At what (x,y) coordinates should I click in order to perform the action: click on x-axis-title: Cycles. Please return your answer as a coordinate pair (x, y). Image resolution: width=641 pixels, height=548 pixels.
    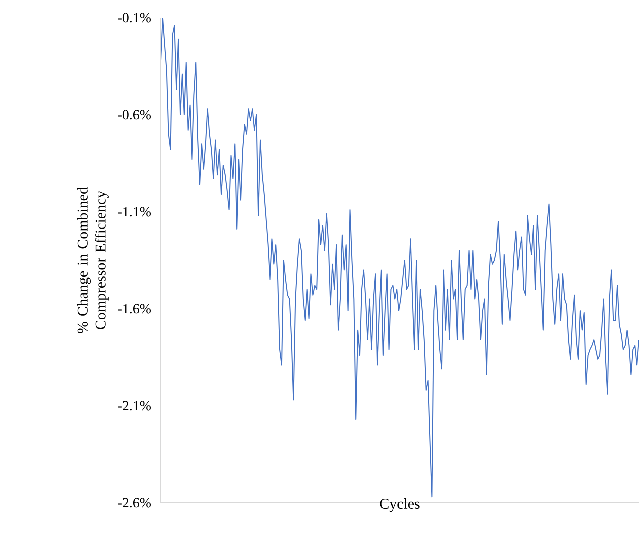
    Looking at the image, I should click on (400, 505).